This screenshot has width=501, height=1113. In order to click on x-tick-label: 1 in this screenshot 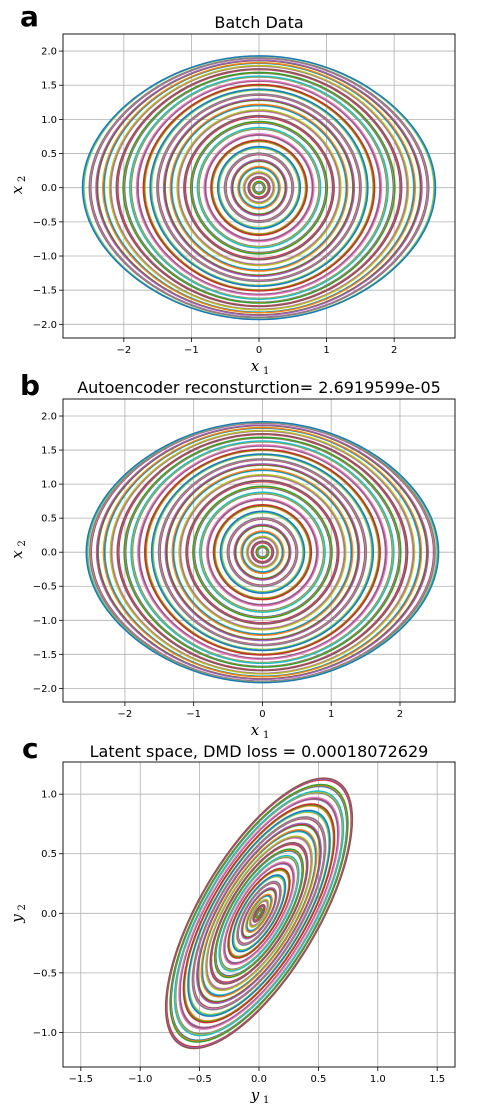, I will do `click(331, 714)`.